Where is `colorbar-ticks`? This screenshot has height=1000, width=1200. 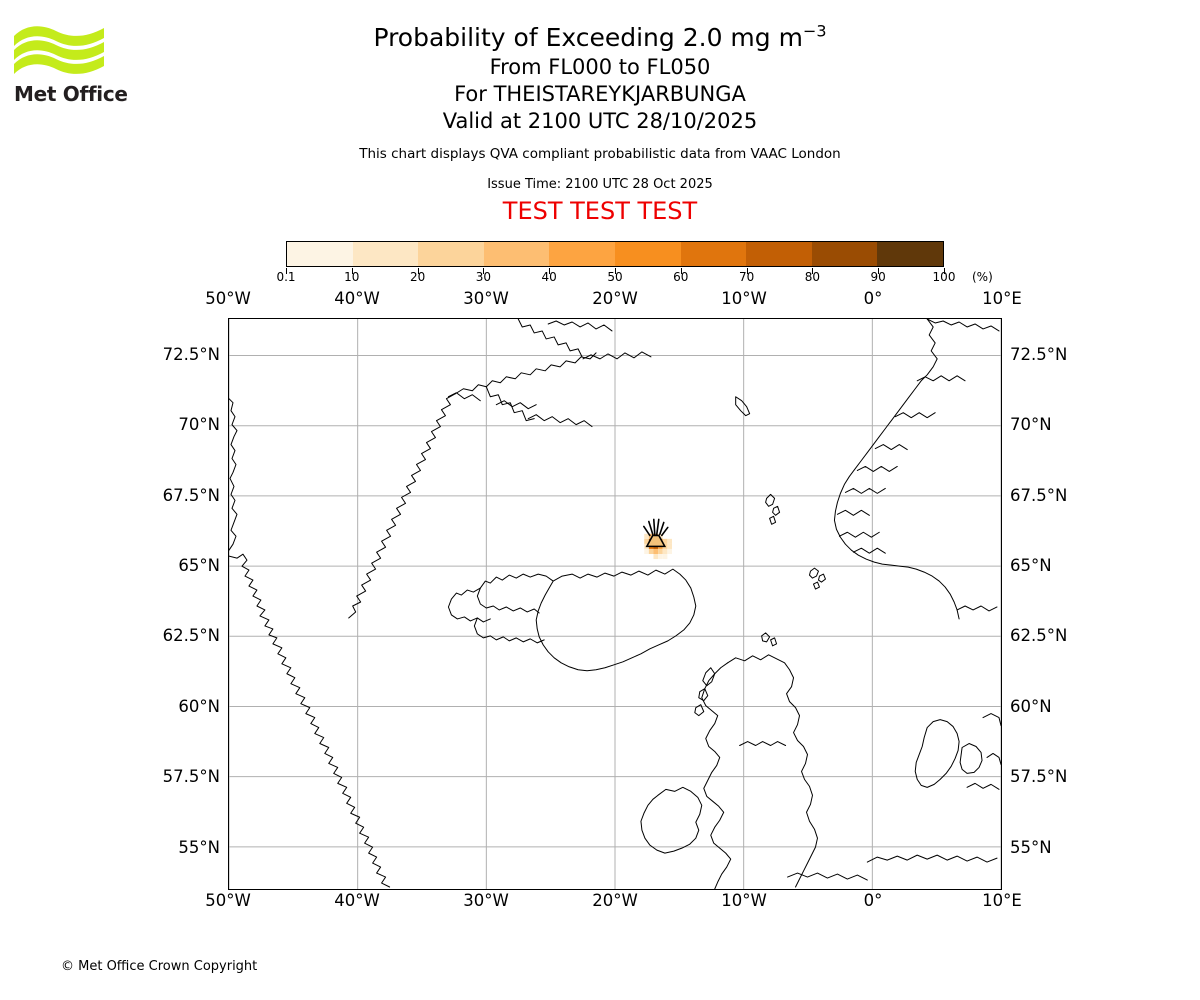 colorbar-ticks is located at coordinates (615, 277).